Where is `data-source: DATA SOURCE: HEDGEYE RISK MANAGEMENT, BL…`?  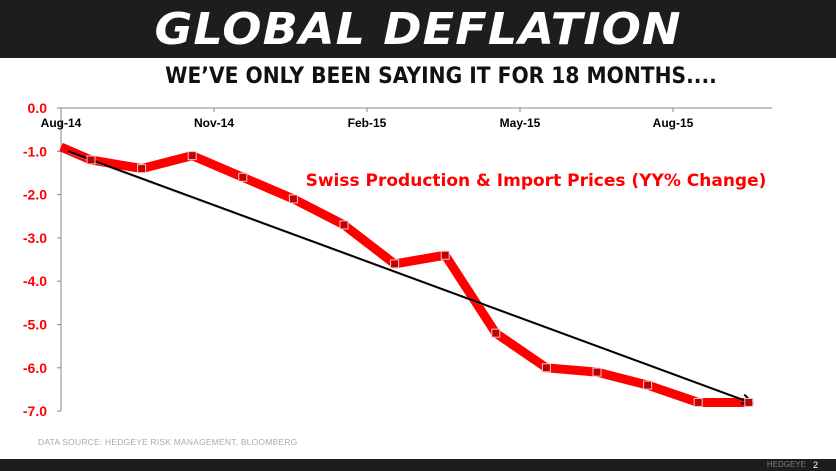 data-source: DATA SOURCE: HEDGEYE RISK MANAGEMENT, BL… is located at coordinates (168, 442).